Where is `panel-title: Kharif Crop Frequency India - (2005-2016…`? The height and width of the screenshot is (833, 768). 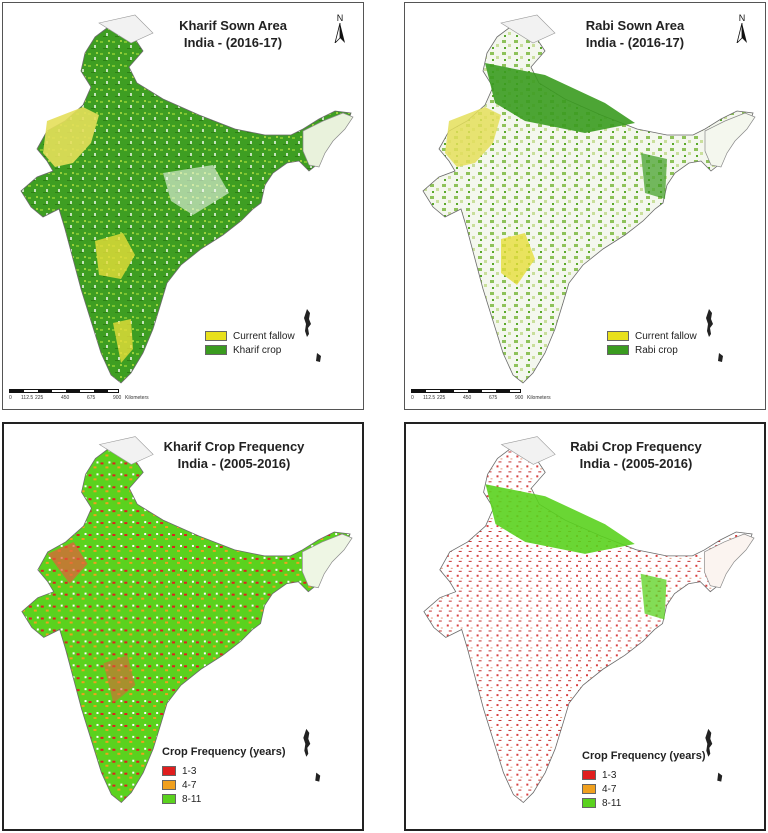 panel-title: Kharif Crop Frequency India - (2005-2016… is located at coordinates (234, 455).